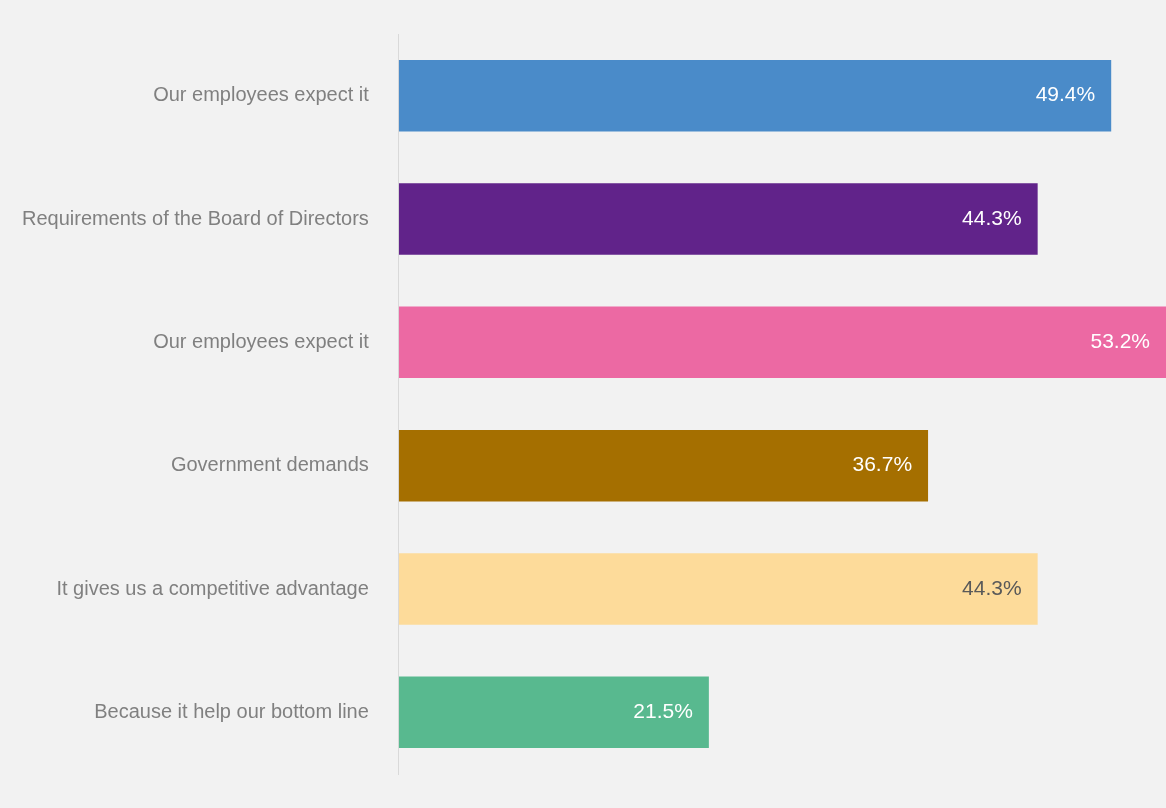 This screenshot has height=808, width=1166. Describe the element at coordinates (663, 711) in the screenshot. I see `data-label: 21.5%` at that location.